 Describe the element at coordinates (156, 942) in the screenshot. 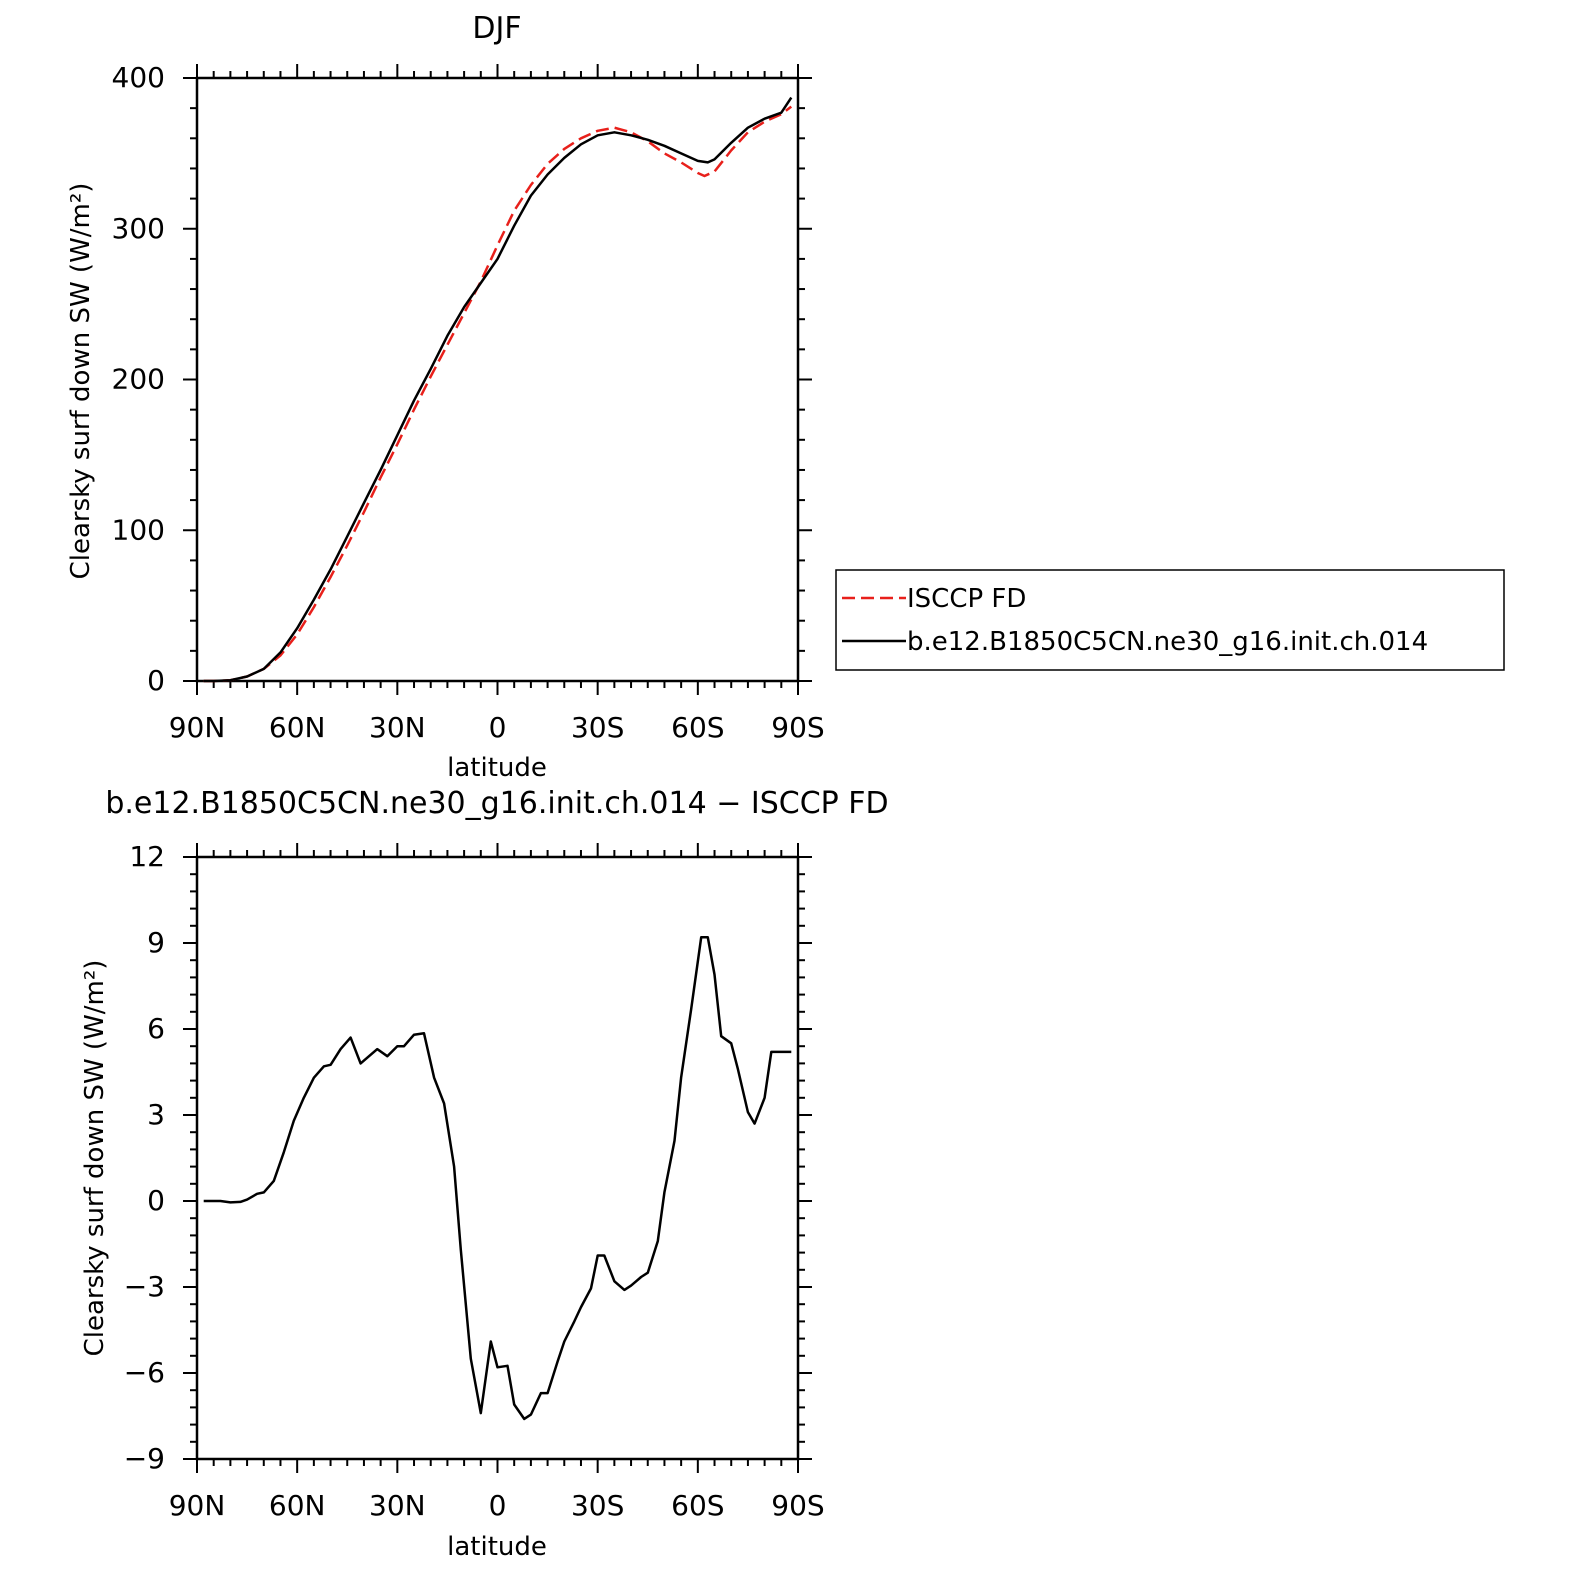

I see `y-tick-label: 9` at that location.